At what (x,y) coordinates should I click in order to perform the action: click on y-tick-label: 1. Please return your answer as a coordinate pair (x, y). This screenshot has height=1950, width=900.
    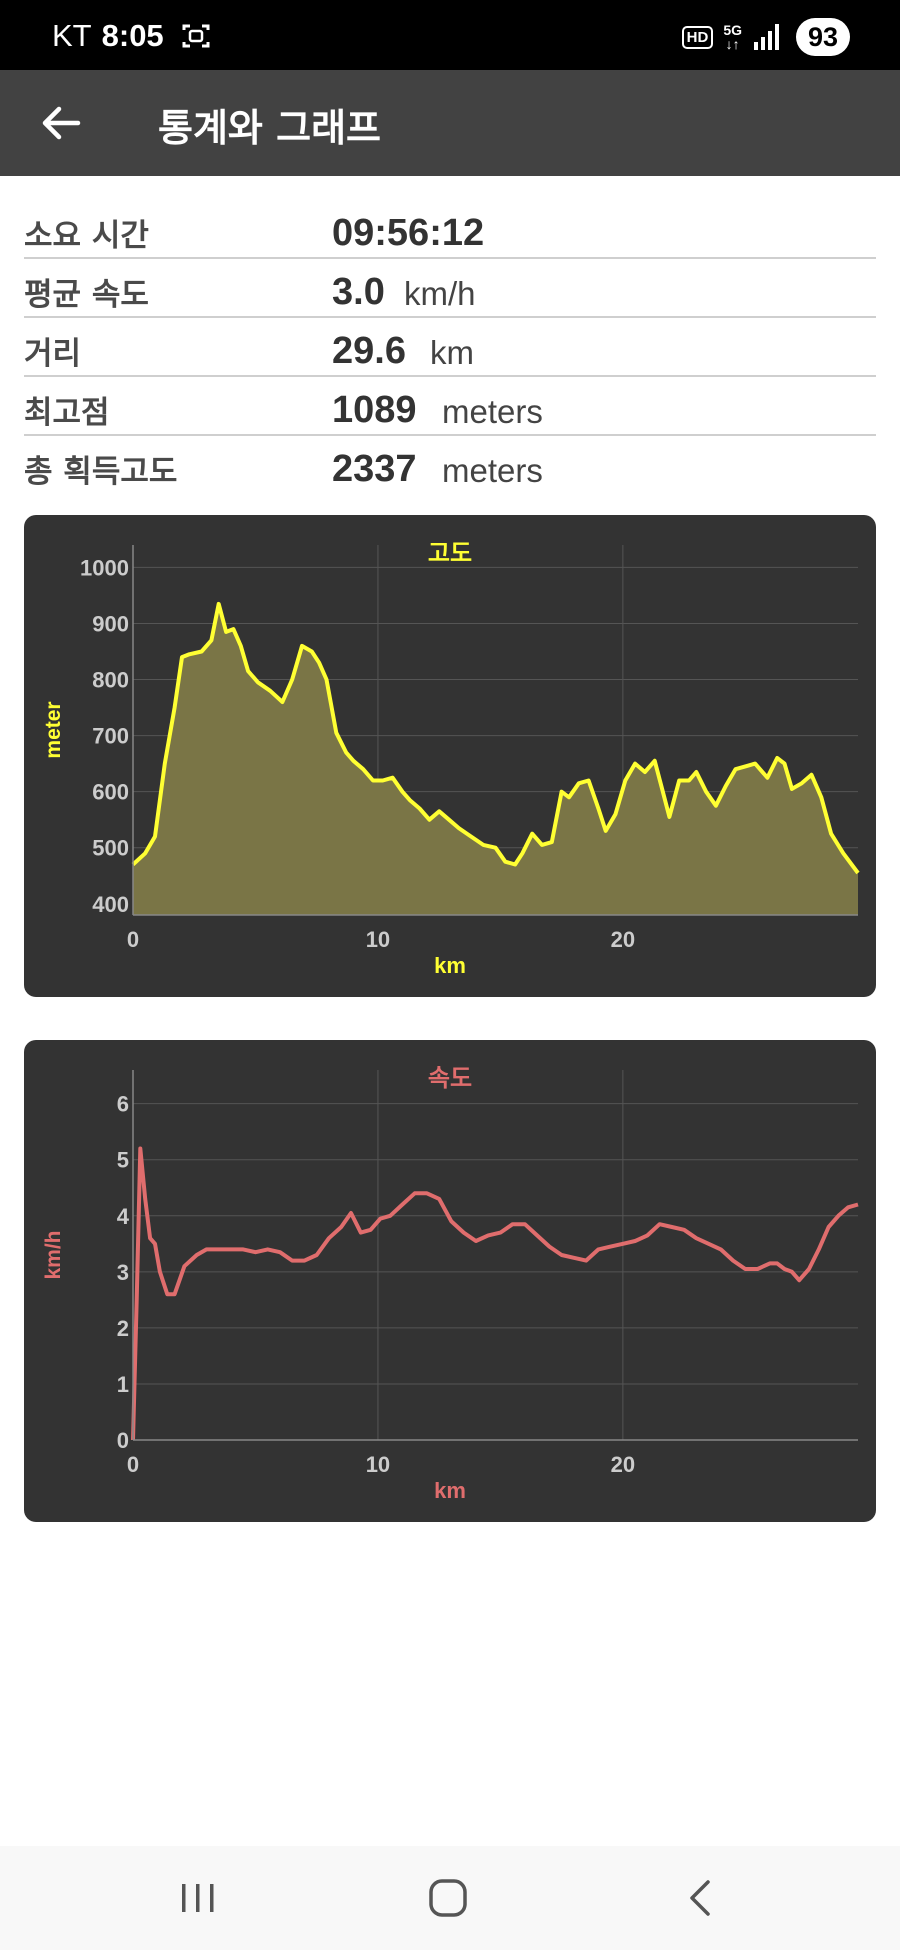
    Looking at the image, I should click on (123, 1384).